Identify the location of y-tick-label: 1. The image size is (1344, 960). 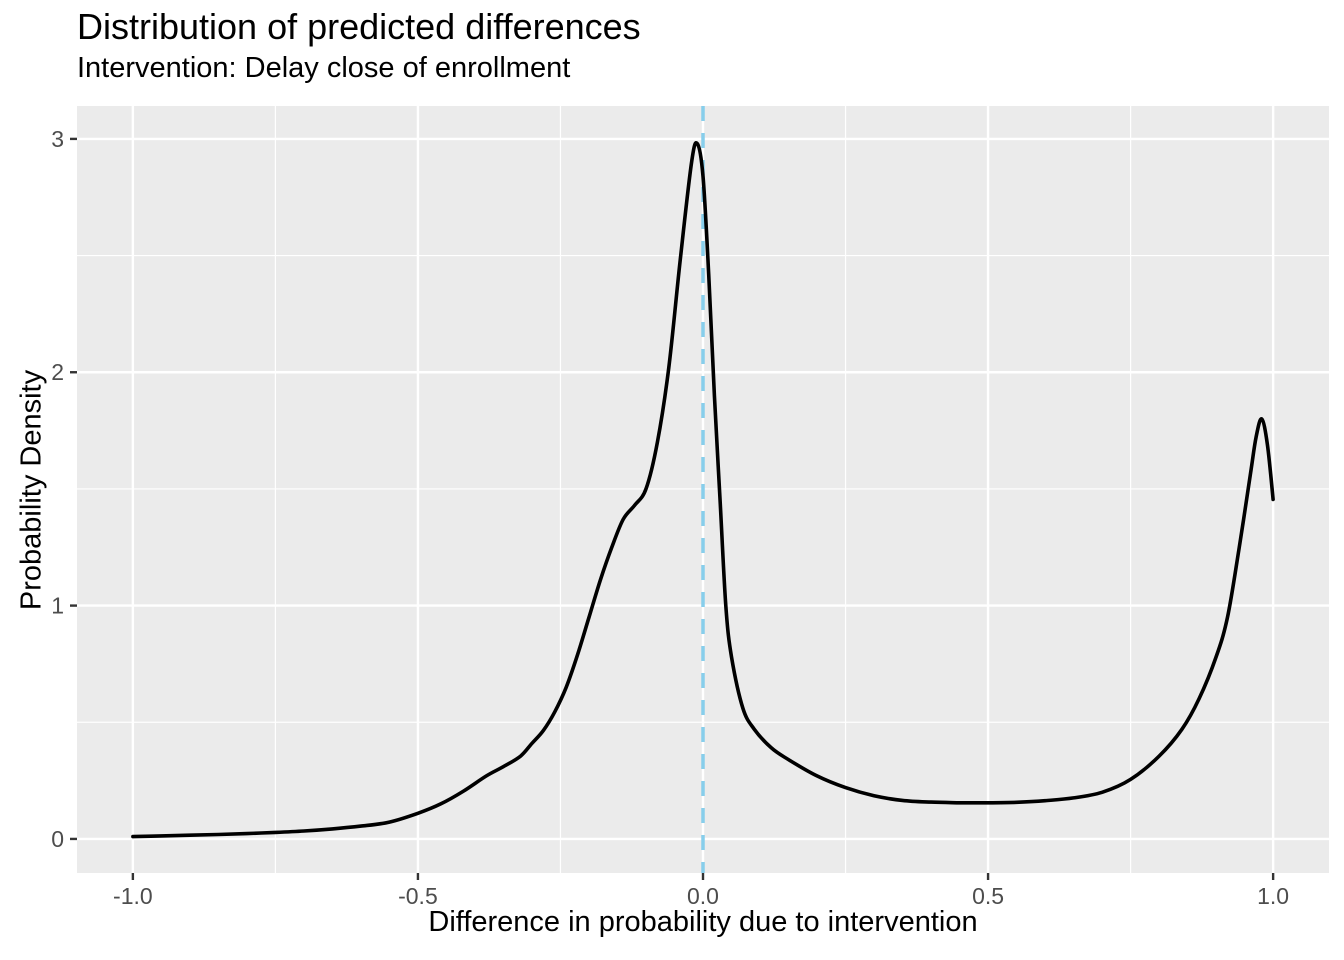
(57, 606).